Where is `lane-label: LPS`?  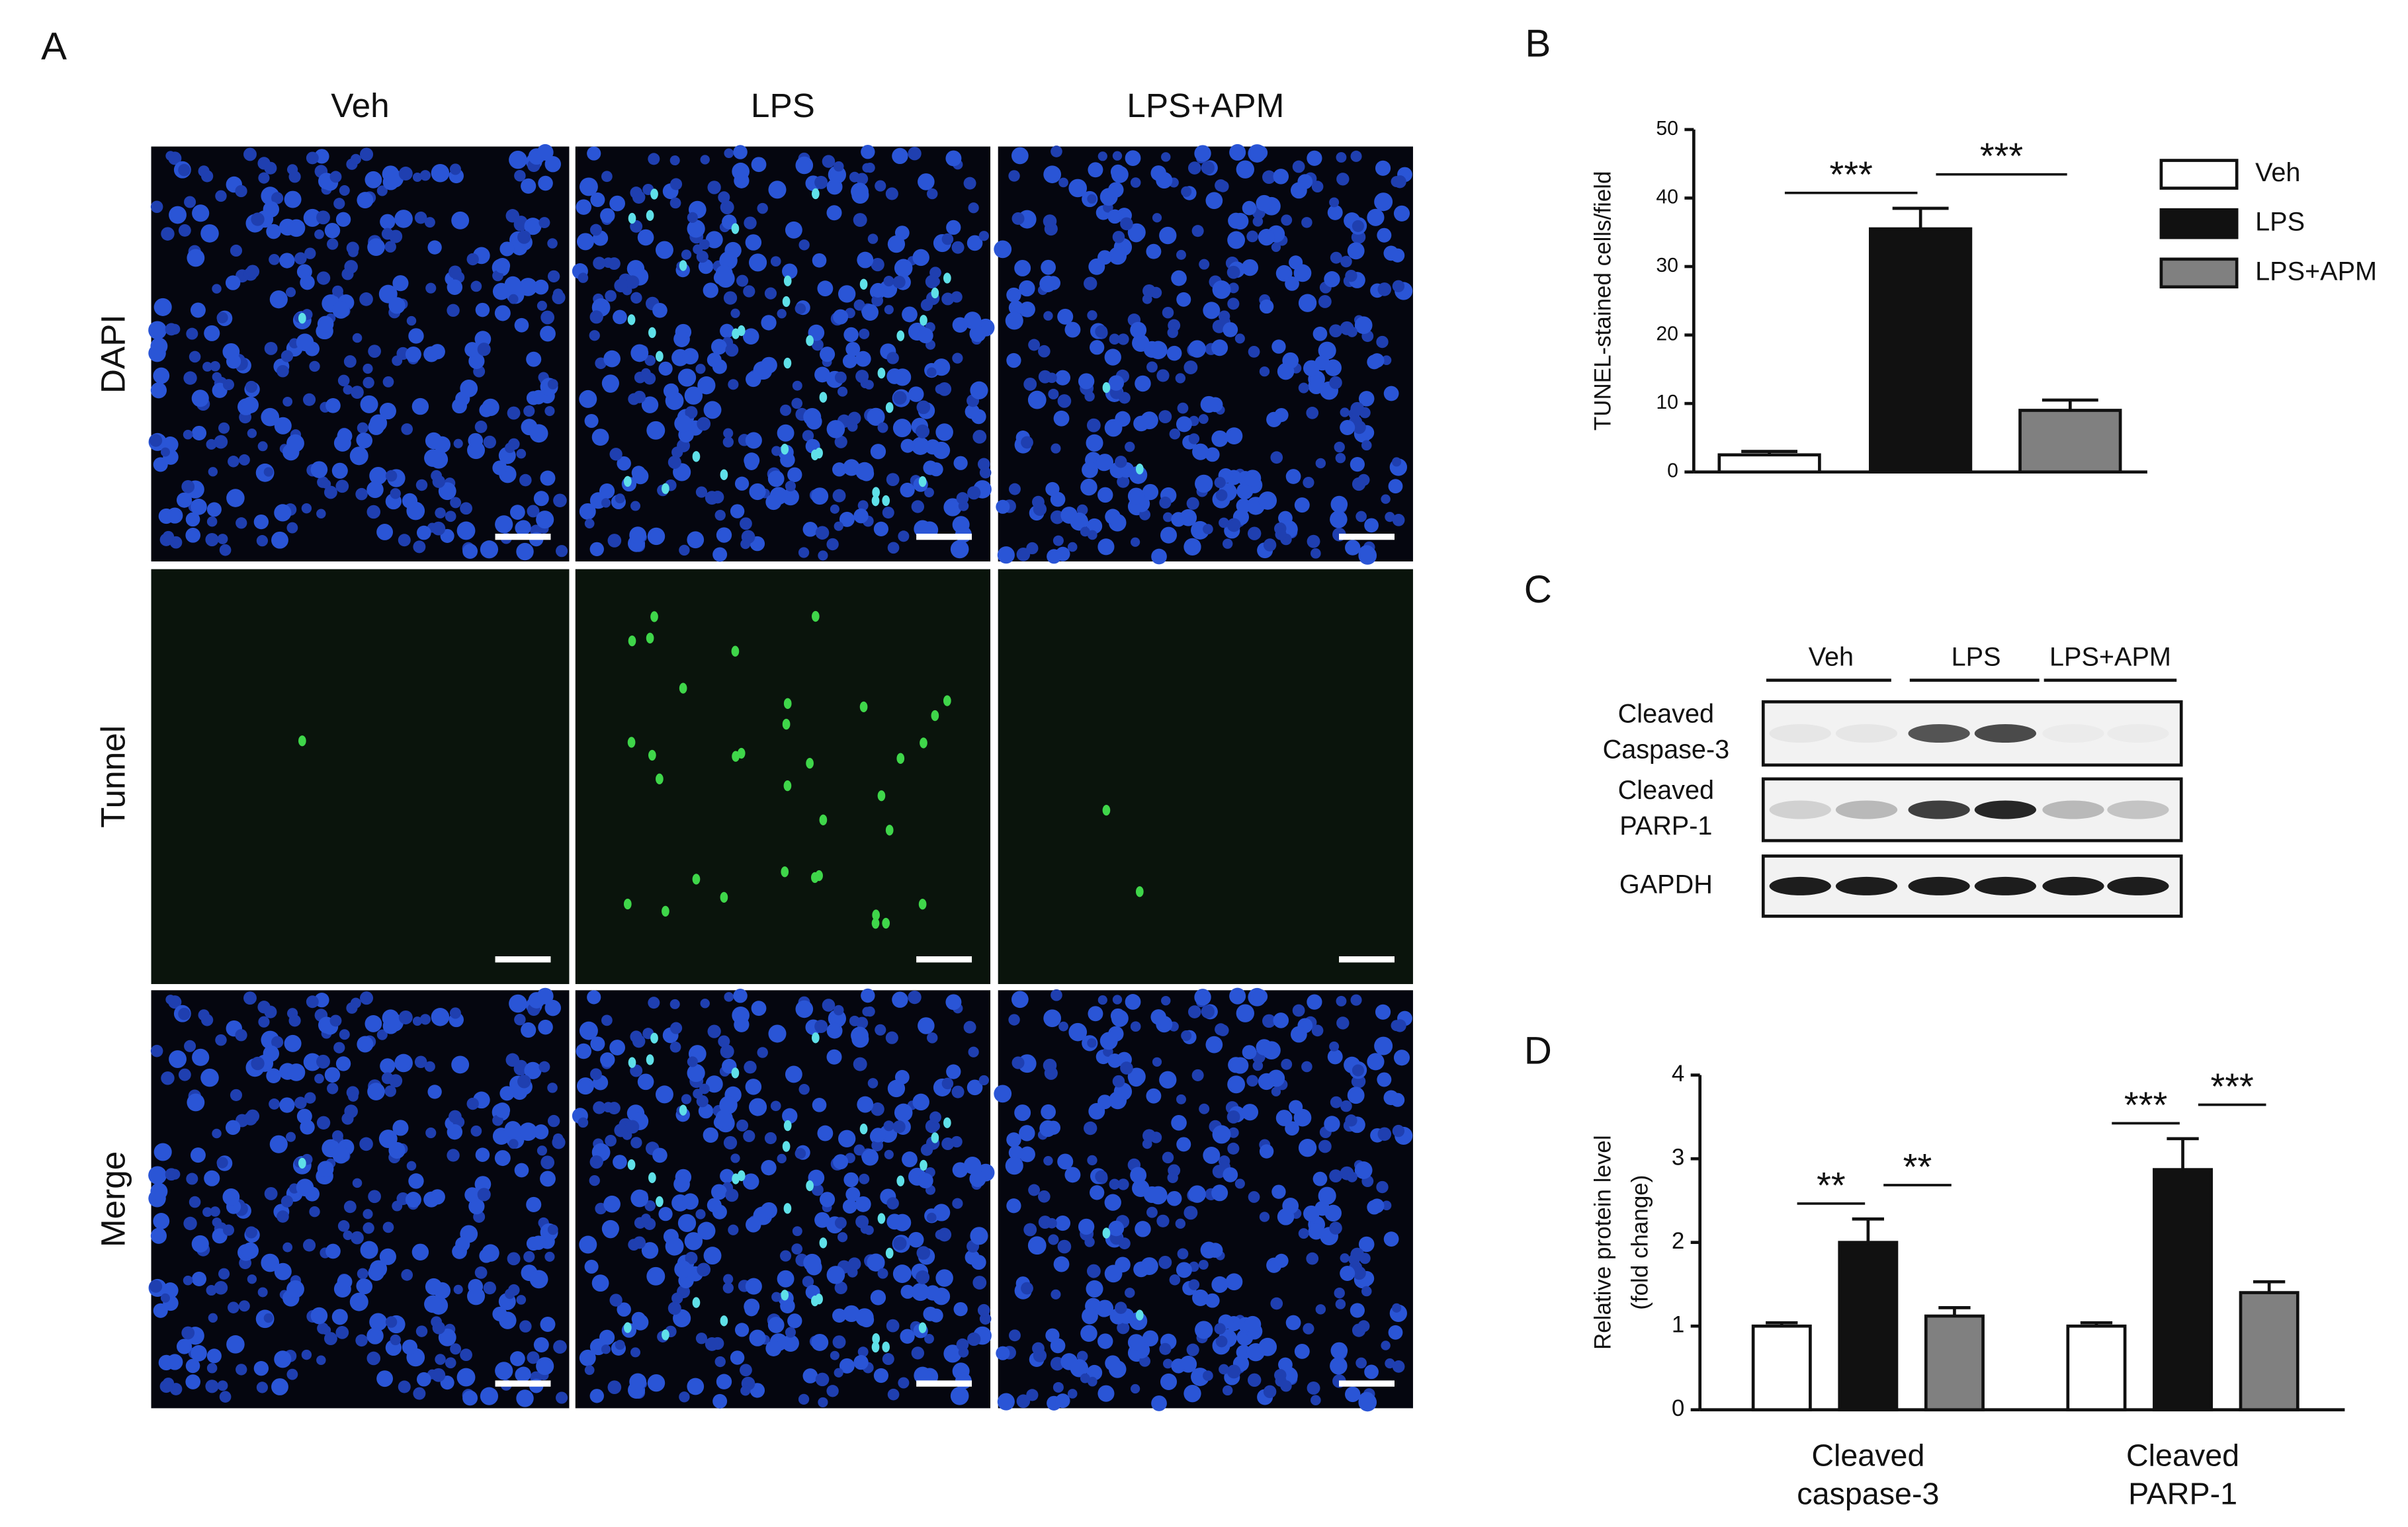 lane-label: LPS is located at coordinates (1976, 656).